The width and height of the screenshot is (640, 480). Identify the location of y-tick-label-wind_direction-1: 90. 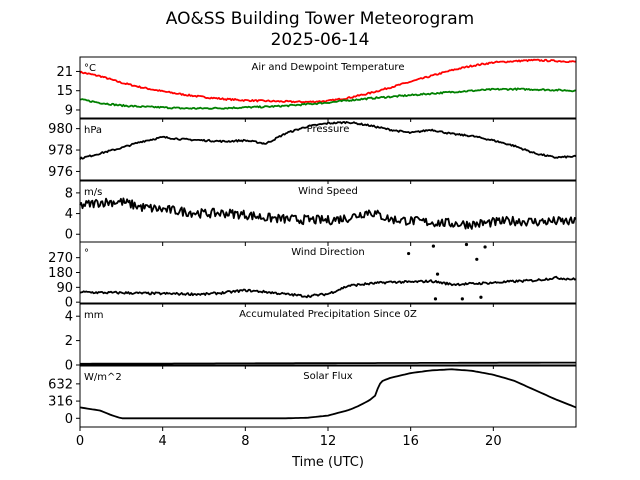
(64, 288).